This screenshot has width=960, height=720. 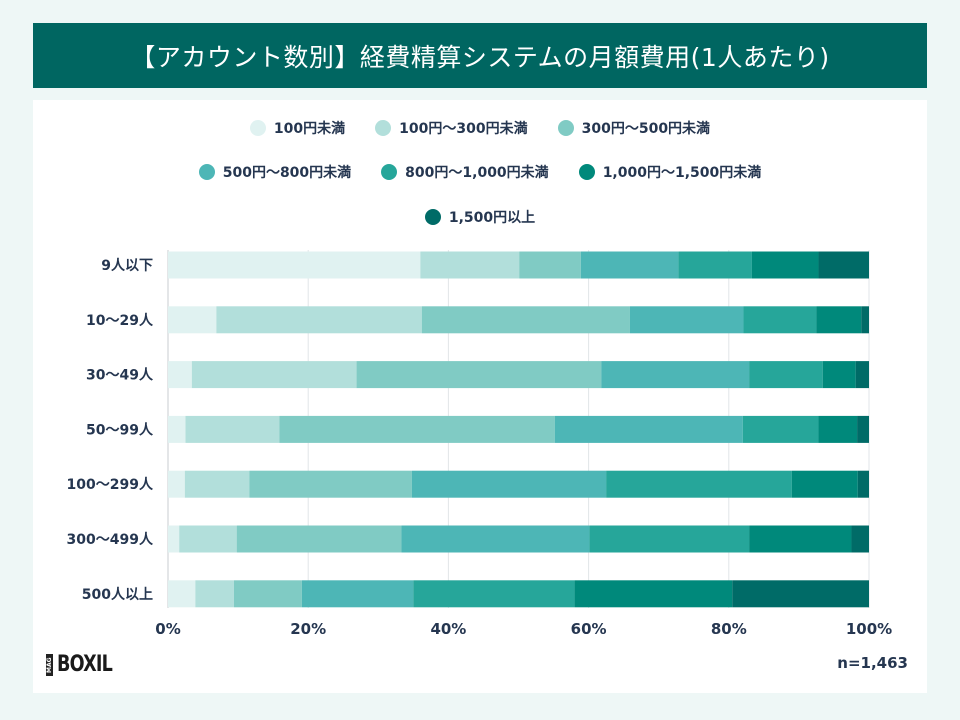 I want to click on x-tick-label: 80%, so click(x=729, y=629).